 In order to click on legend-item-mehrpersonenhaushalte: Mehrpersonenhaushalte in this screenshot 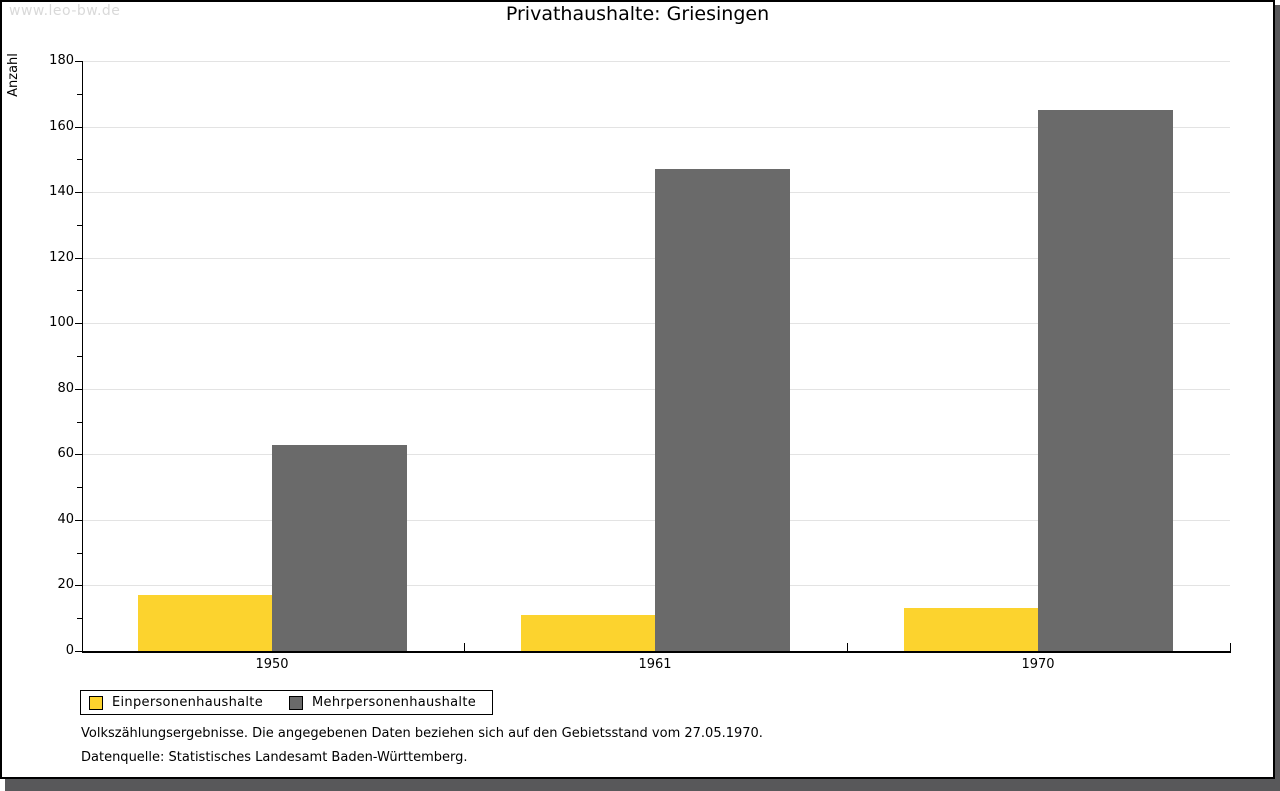, I will do `click(382, 702)`.